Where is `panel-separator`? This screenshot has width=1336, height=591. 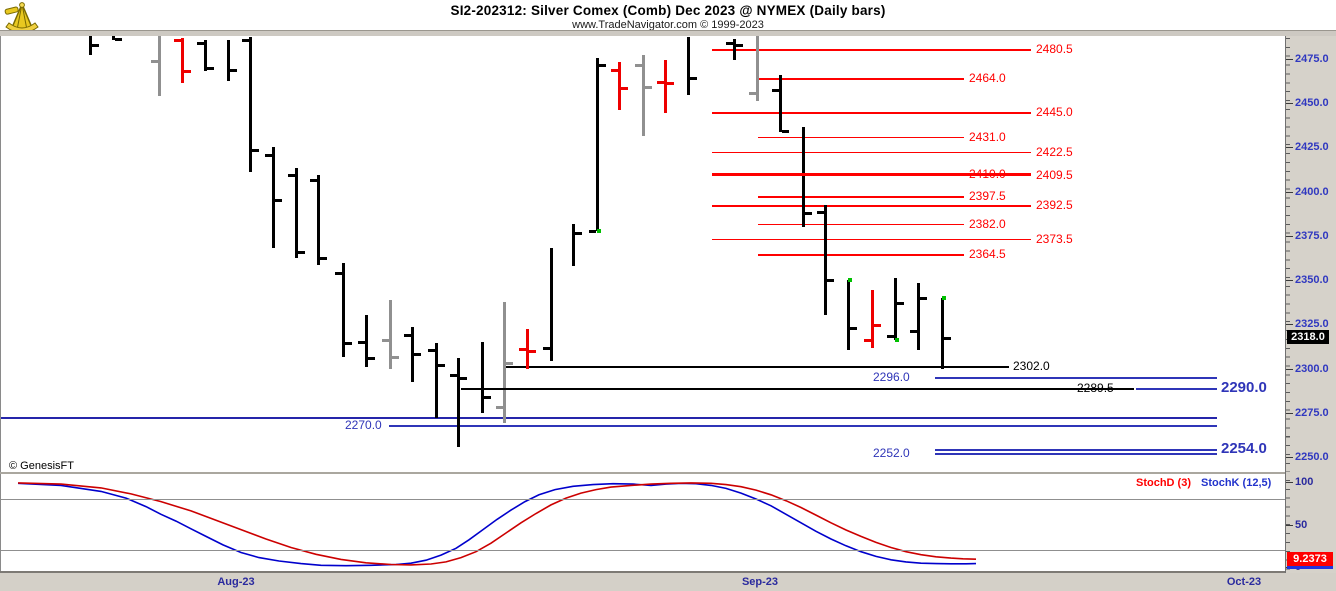 panel-separator is located at coordinates (642, 473).